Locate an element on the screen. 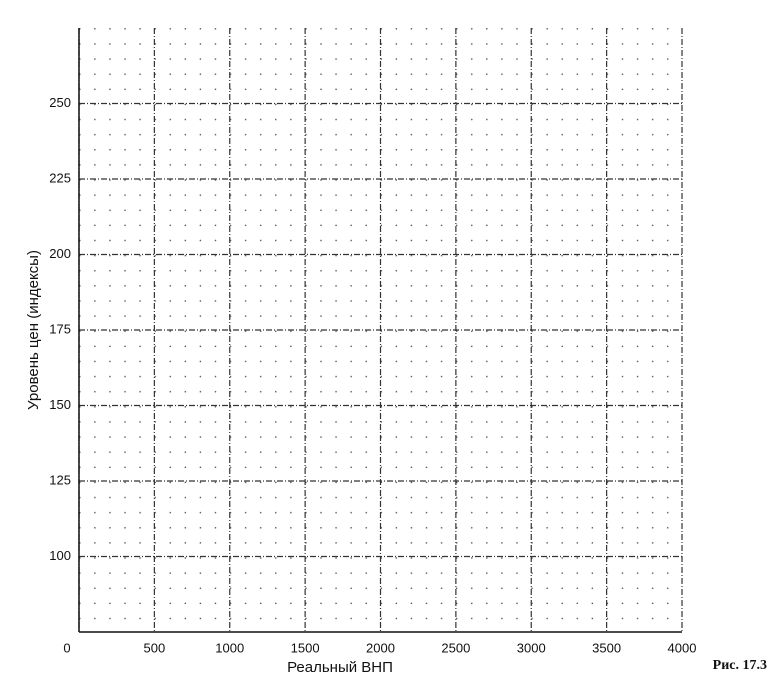 The height and width of the screenshot is (691, 775). x-tick-label: 2500 is located at coordinates (455, 647).